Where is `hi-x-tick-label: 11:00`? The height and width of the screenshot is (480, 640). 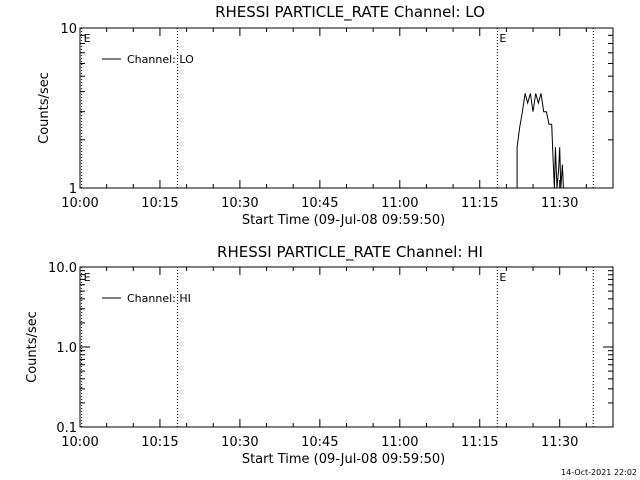
hi-x-tick-label: 11:00 is located at coordinates (399, 442).